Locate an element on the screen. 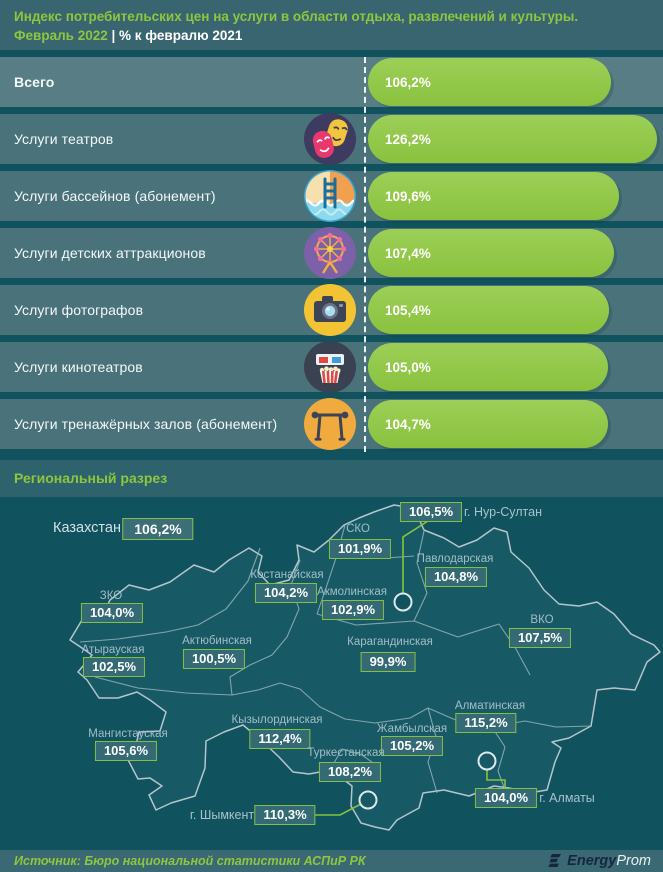  chart-row-theaters: Услуги театров 126,2% is located at coordinates (331, 139).